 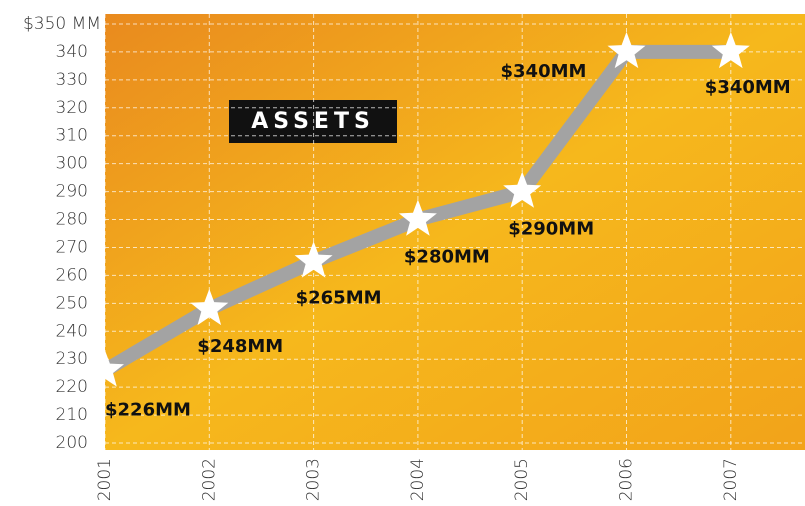 What do you see at coordinates (72, 136) in the screenshot?
I see `y-tick-label: 310` at bounding box center [72, 136].